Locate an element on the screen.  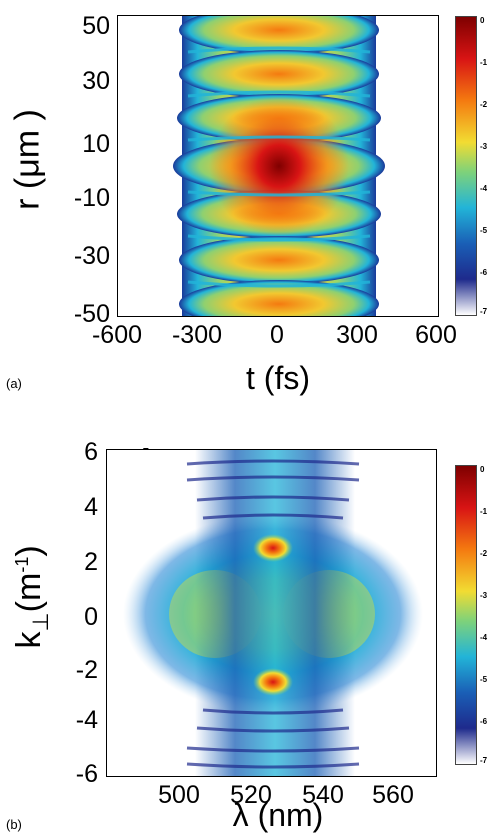
y-tick: -2 is located at coordinates (63, 670).